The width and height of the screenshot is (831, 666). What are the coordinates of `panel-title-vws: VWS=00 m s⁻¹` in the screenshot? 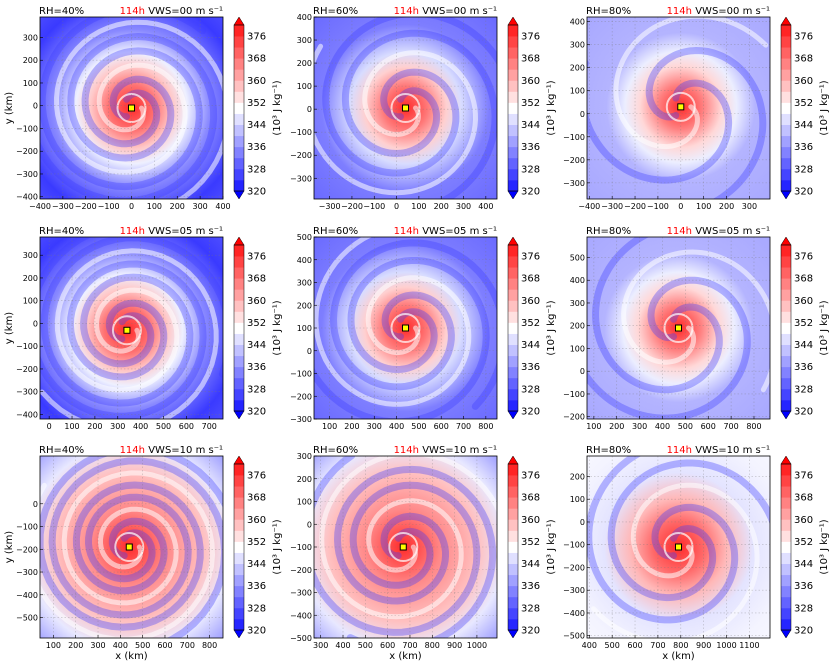 It's located at (185, 11).